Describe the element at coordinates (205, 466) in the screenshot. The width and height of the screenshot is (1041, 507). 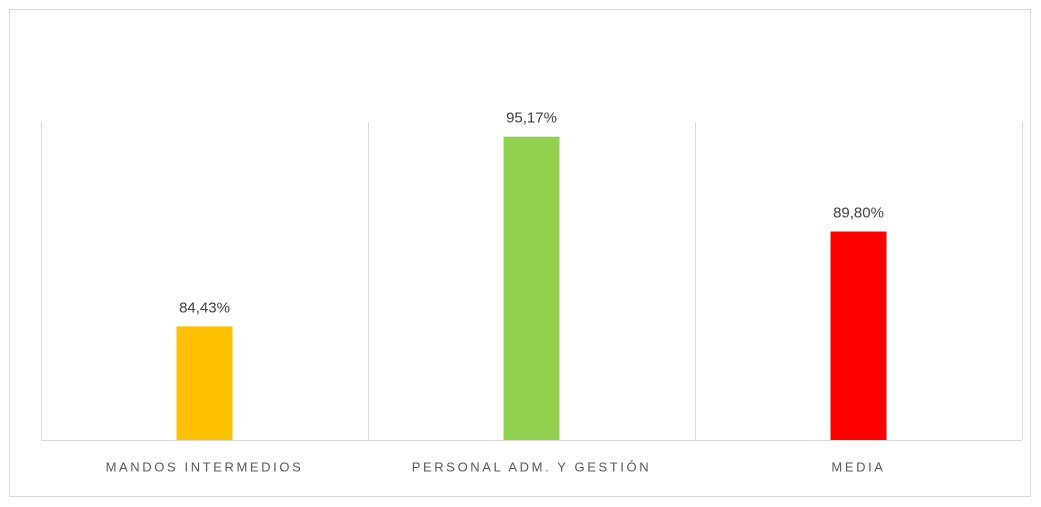
I see `x-tick-label: MANDOS INTERMEDIOS` at that location.